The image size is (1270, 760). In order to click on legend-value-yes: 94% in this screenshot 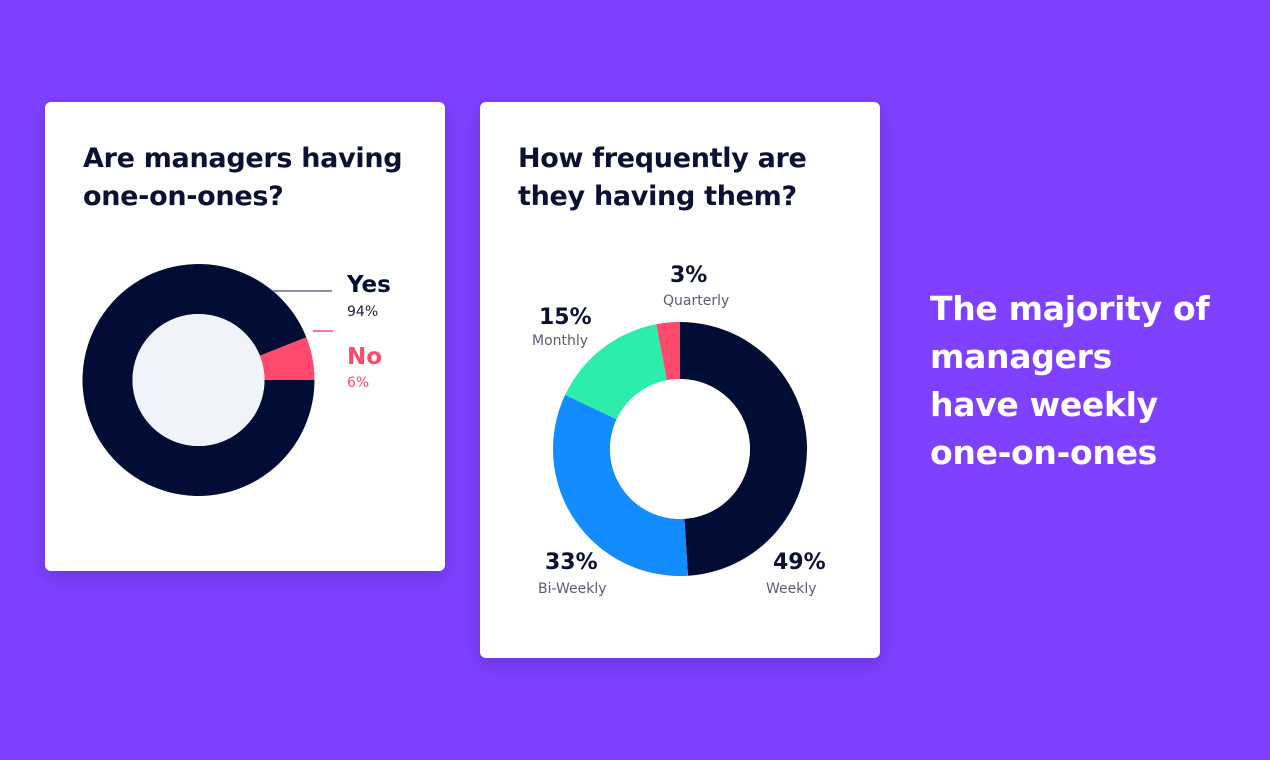, I will do `click(362, 312)`.